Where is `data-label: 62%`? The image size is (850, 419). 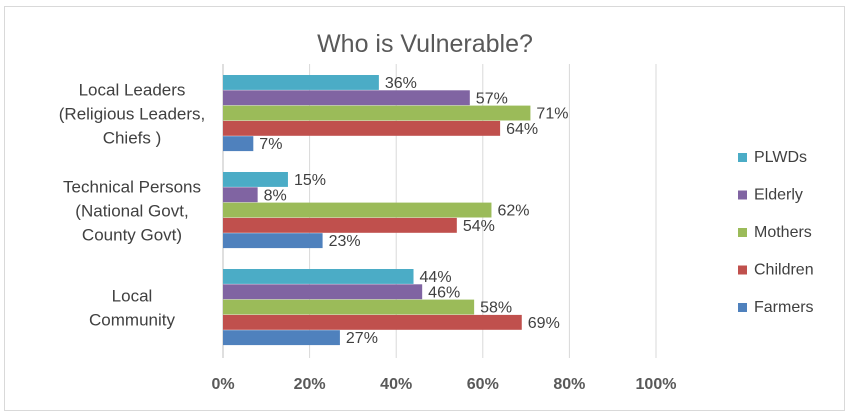
data-label: 62% is located at coordinates (513, 211).